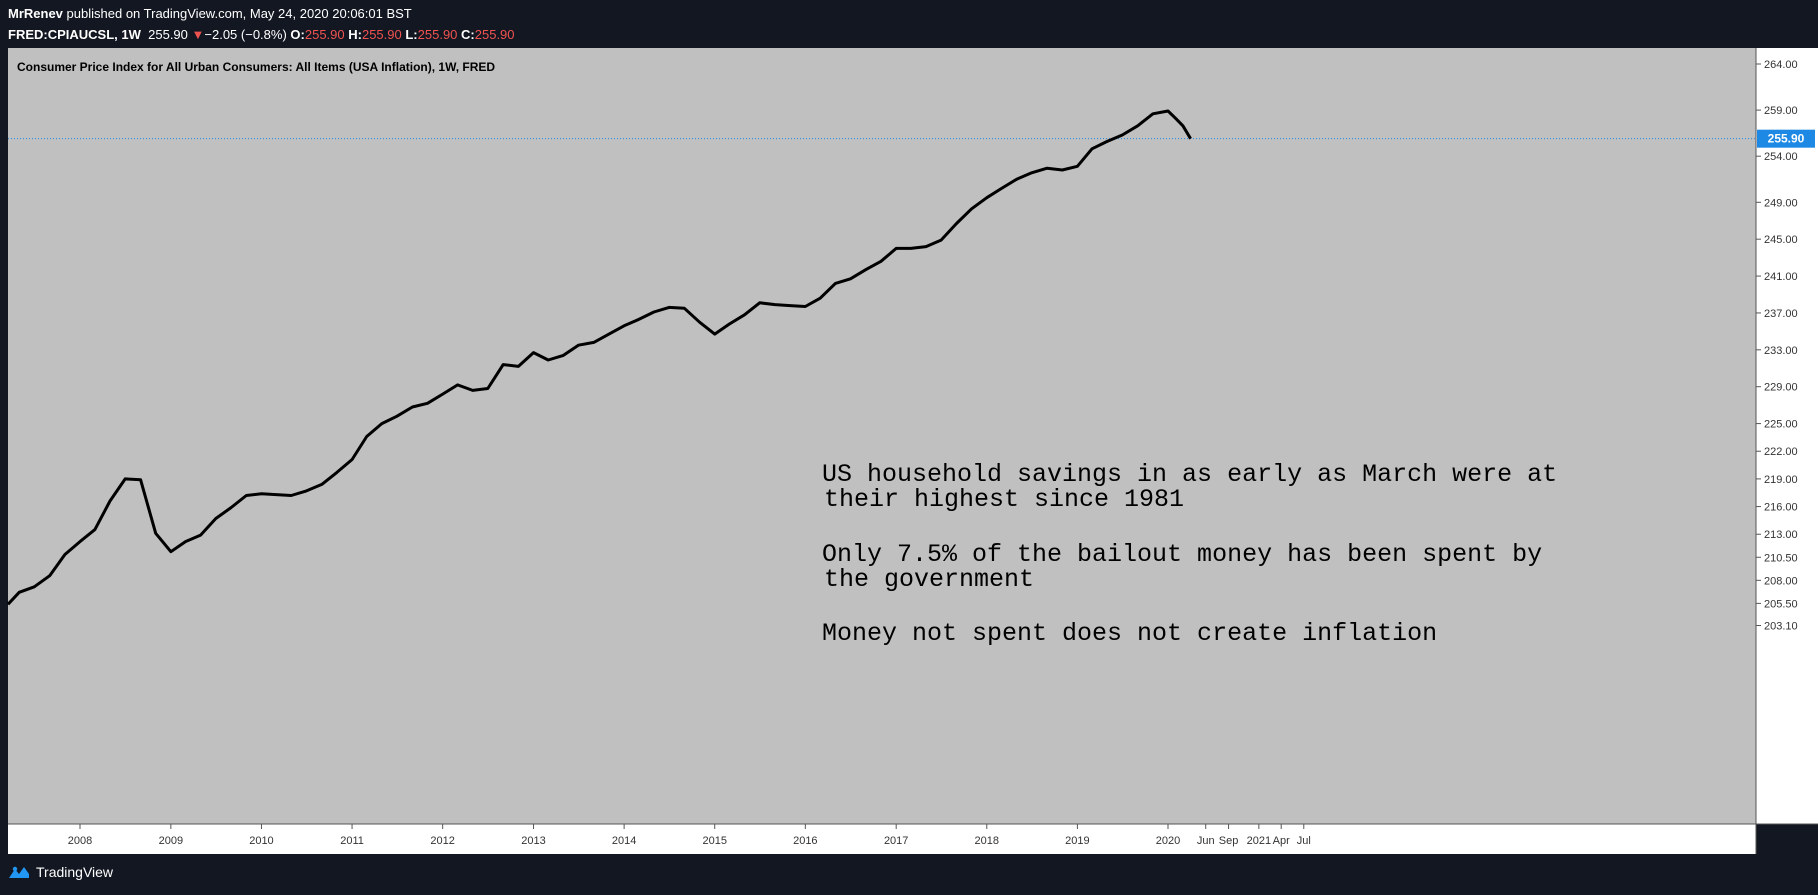  What do you see at coordinates (1781, 240) in the screenshot?
I see `y-tick-label: 245.00` at bounding box center [1781, 240].